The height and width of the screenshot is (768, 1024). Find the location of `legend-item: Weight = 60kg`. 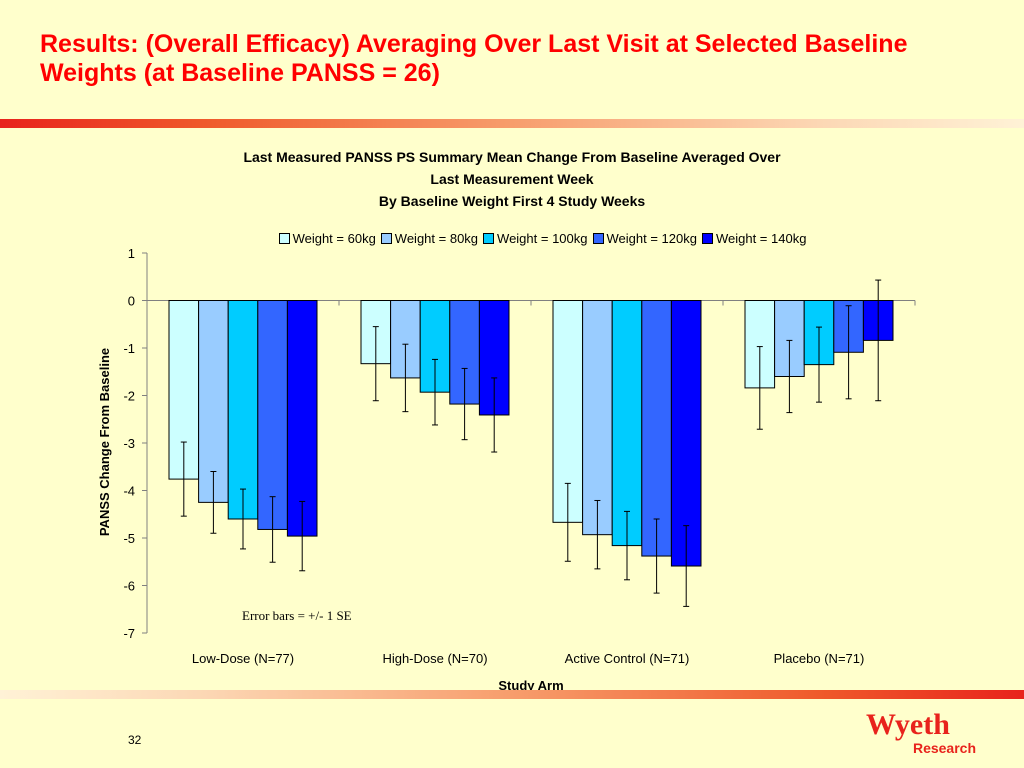

legend-item: Weight = 60kg is located at coordinates (327, 238).